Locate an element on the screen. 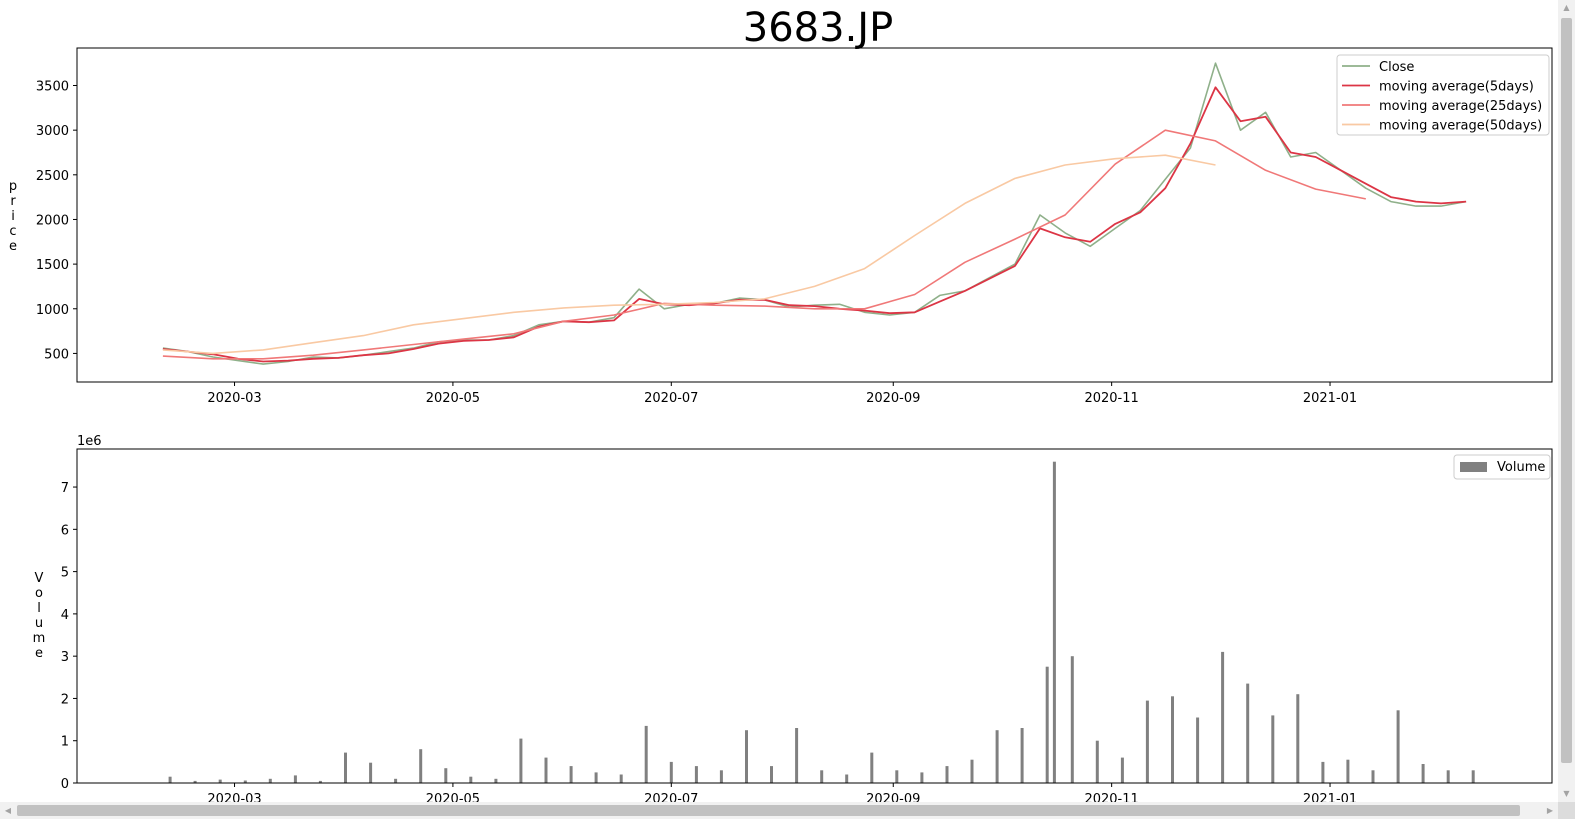 The height and width of the screenshot is (819, 1575). price-legend-box is located at coordinates (1443, 95).